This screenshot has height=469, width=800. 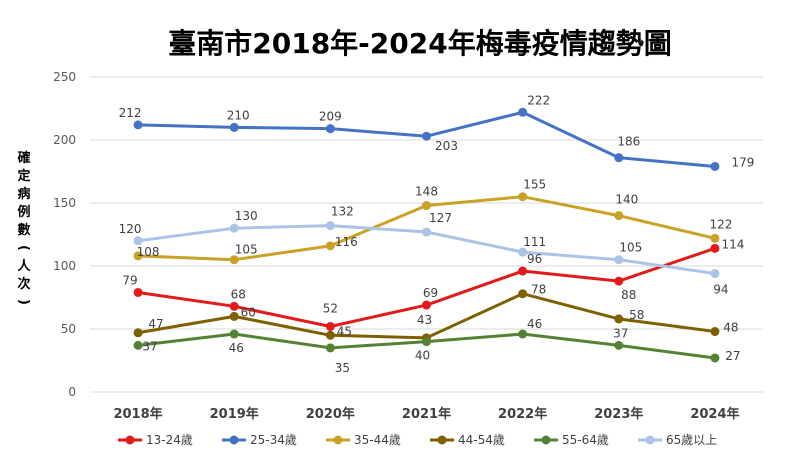 I want to click on data-label: 212, so click(x=130, y=113).